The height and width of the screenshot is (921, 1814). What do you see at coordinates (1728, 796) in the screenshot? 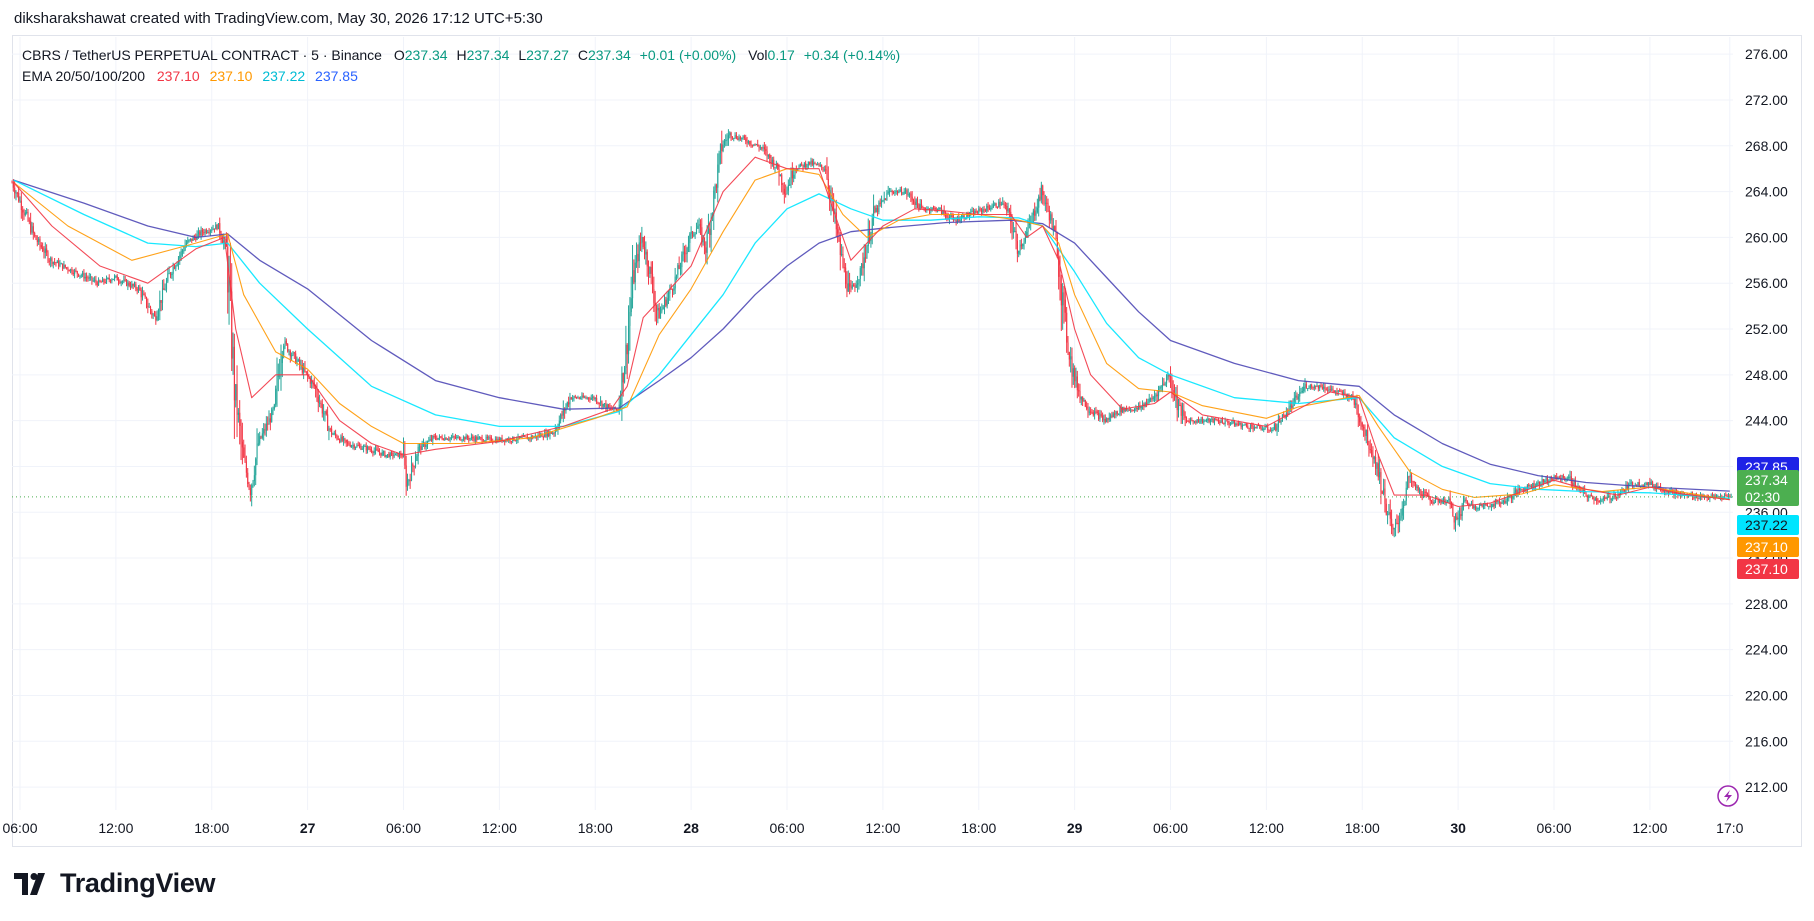
I see `flash-icon` at bounding box center [1728, 796].